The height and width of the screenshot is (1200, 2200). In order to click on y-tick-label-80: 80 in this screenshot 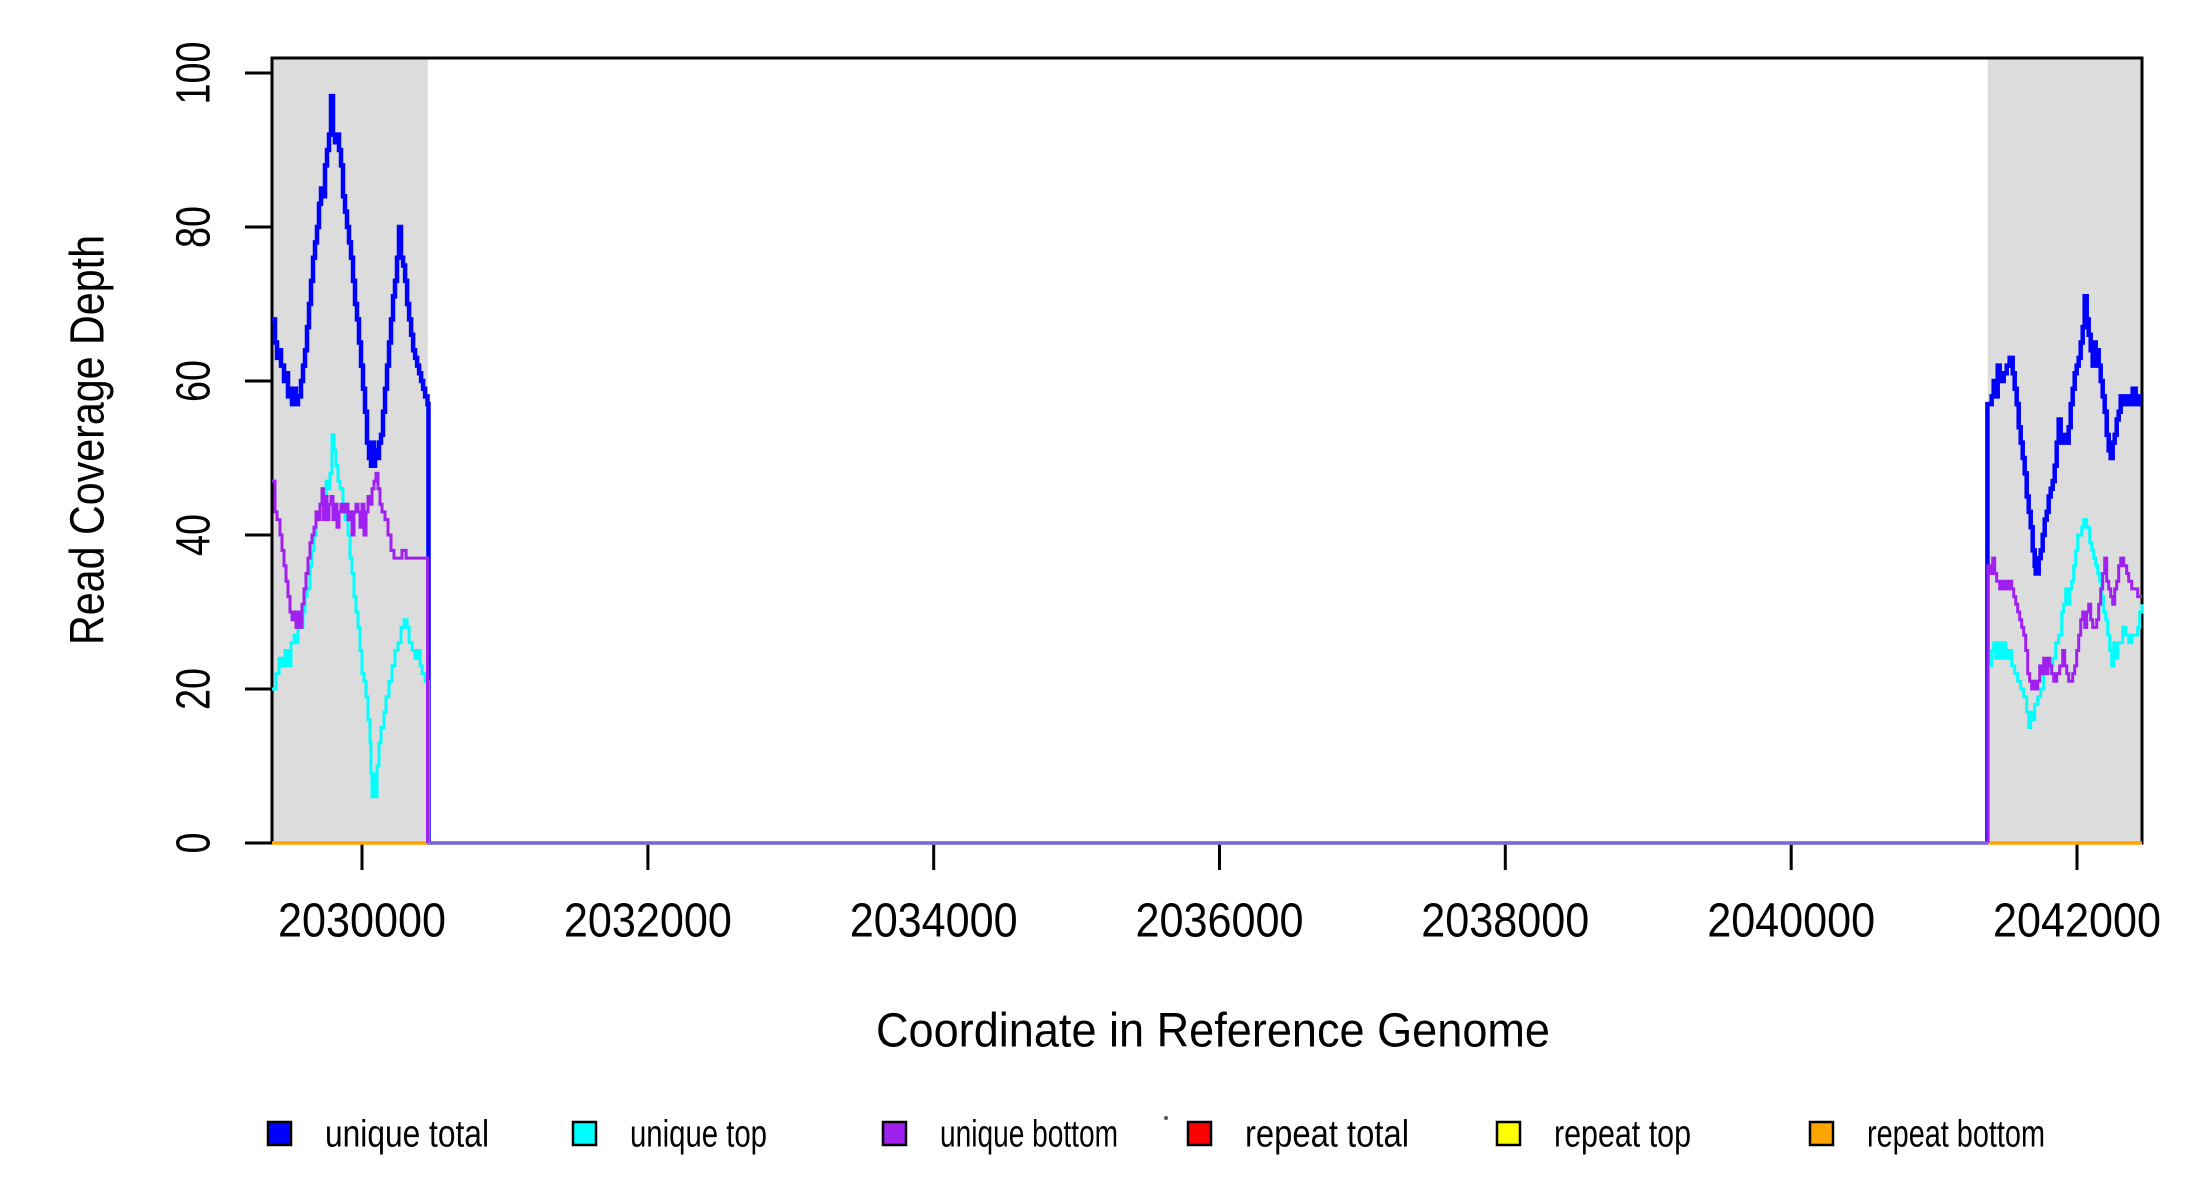, I will do `click(194, 227)`.